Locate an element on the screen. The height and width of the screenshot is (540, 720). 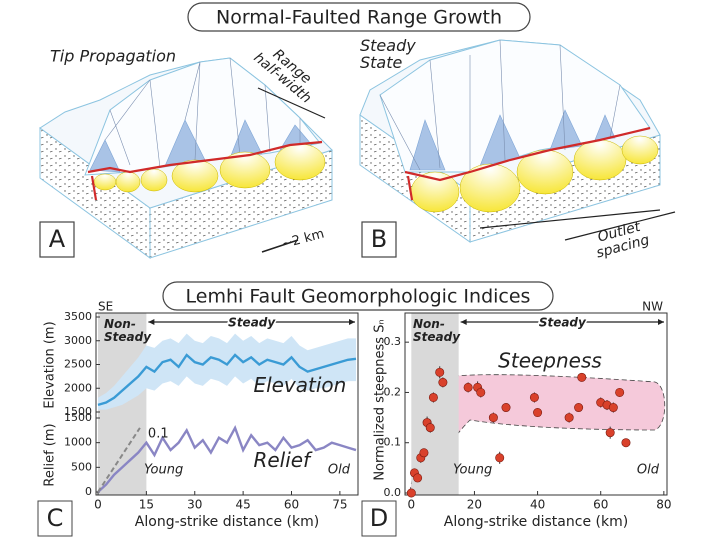
y-tick-label: 0.3 is located at coordinates (393, 341).